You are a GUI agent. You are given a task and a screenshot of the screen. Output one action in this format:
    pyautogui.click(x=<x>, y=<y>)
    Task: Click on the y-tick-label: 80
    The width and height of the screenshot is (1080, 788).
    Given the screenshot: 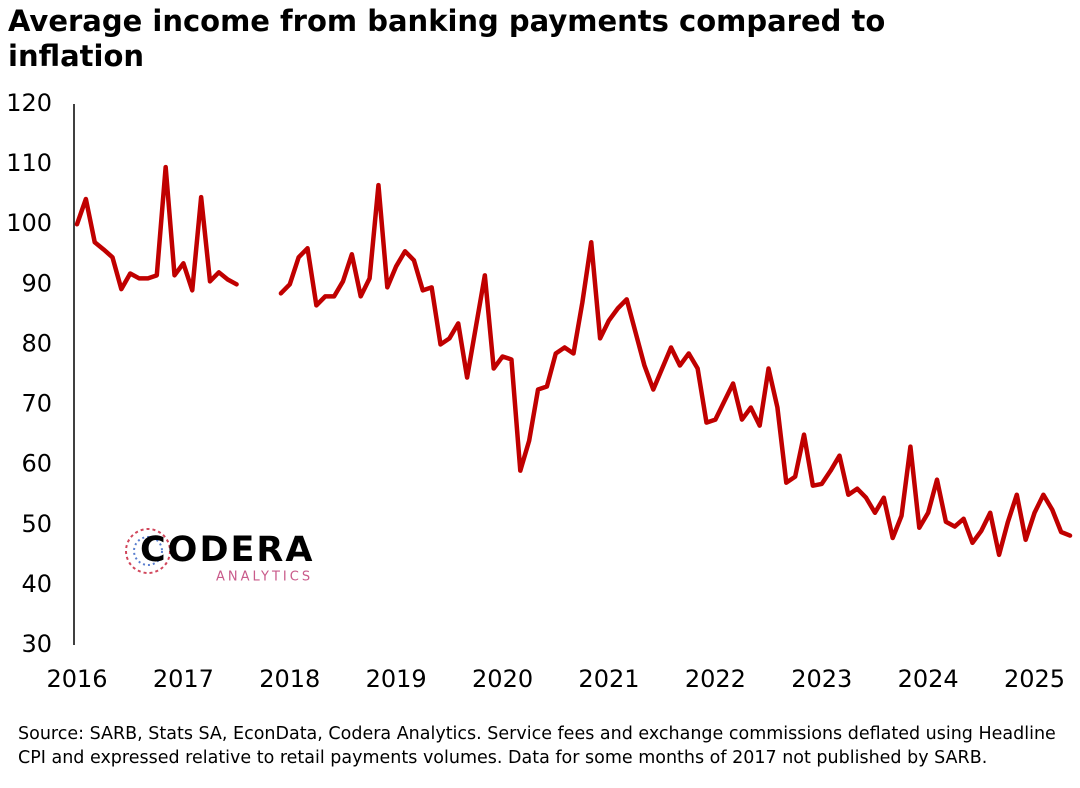 What is the action you would take?
    pyautogui.click(x=36, y=343)
    